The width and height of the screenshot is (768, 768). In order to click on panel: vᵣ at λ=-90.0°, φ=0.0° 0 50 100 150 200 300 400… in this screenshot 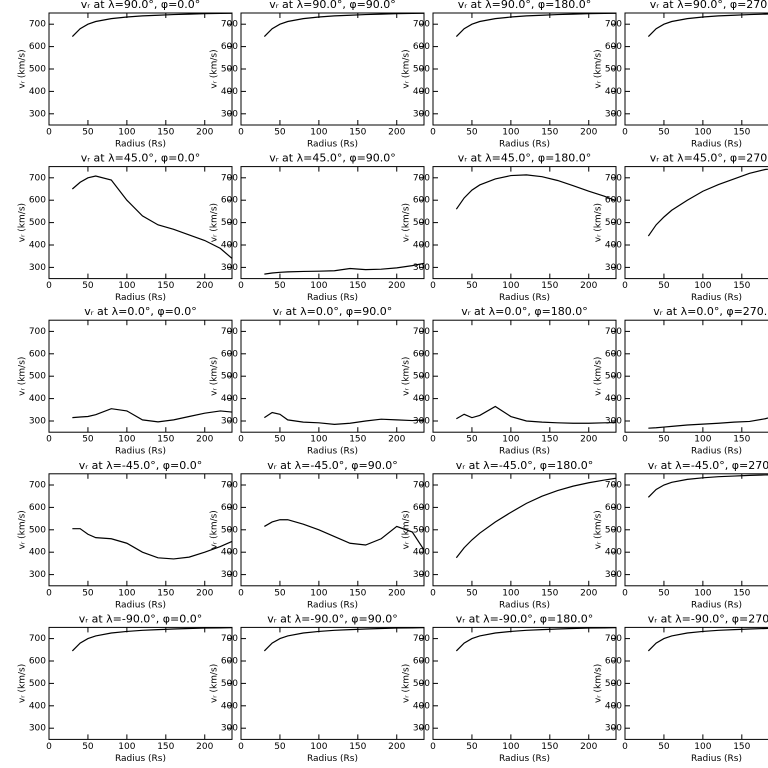, I will do `click(125, 688)`.